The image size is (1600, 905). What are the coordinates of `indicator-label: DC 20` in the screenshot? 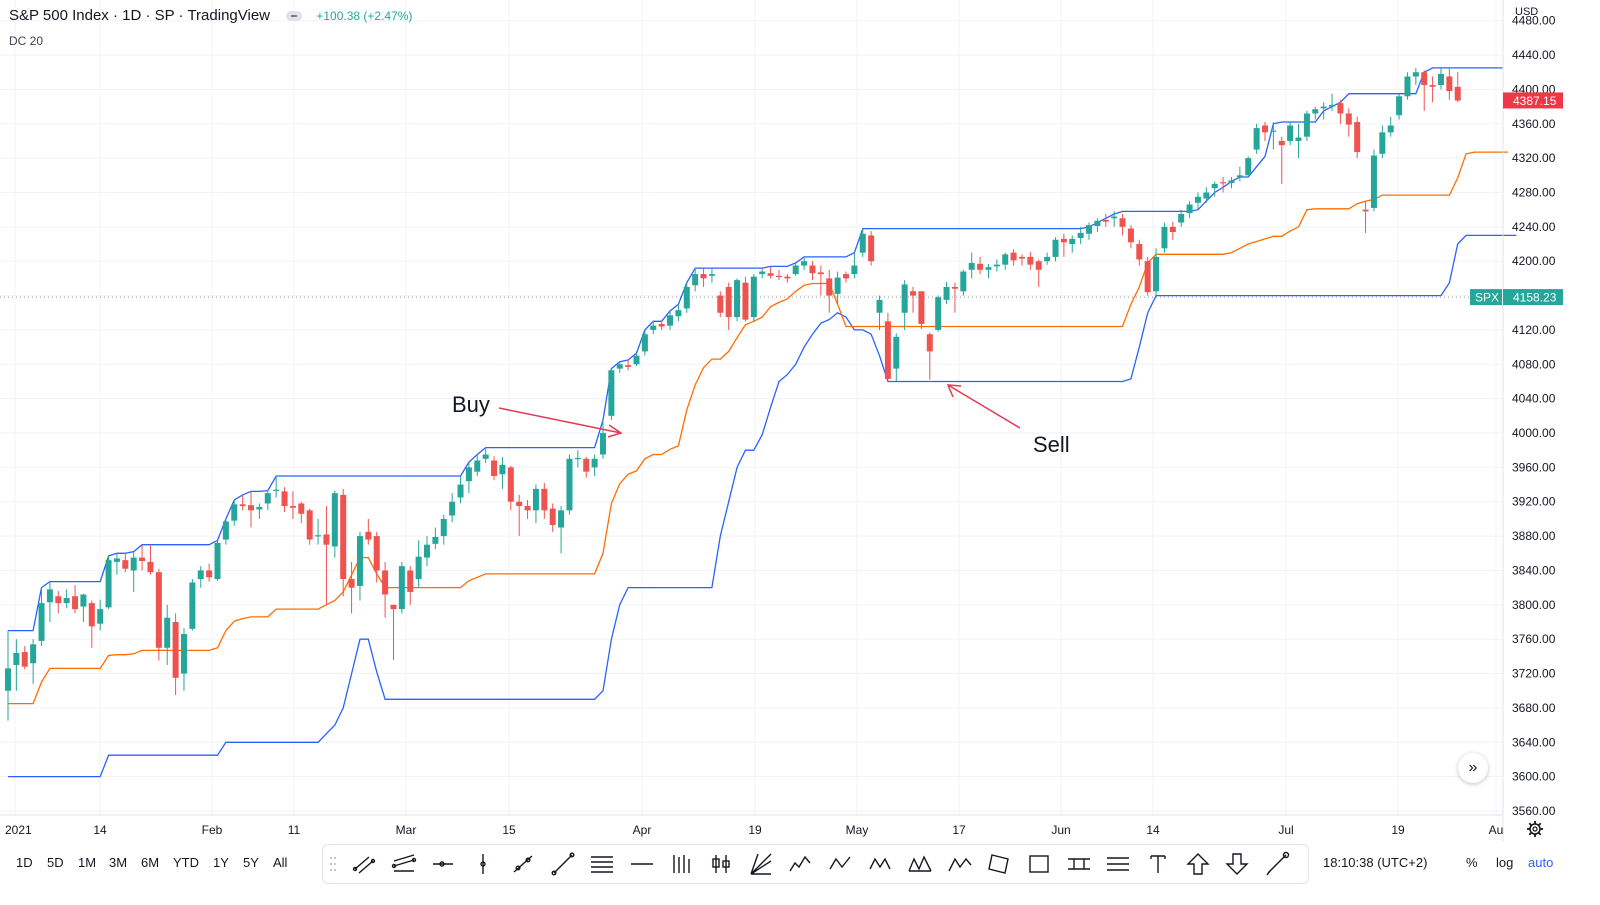 It's located at (26, 41).